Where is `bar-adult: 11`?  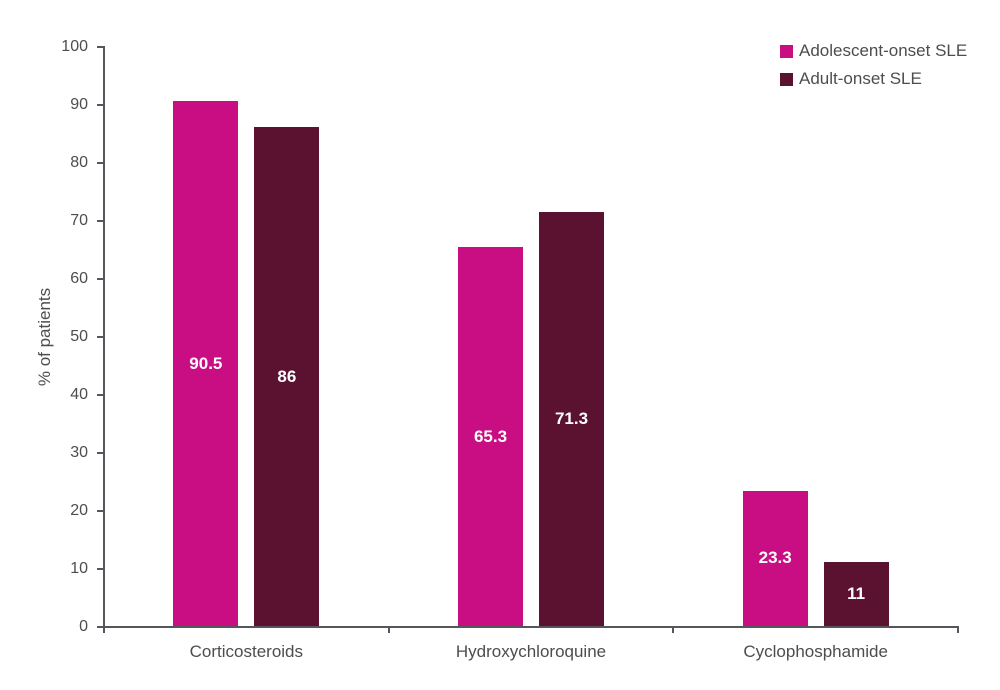 bar-adult: 11 is located at coordinates (856, 594).